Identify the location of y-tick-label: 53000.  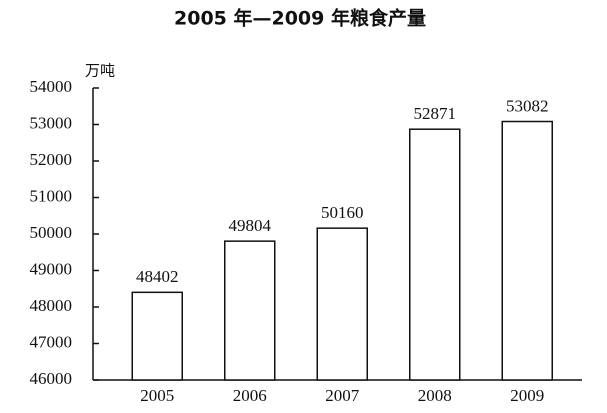
(51, 122).